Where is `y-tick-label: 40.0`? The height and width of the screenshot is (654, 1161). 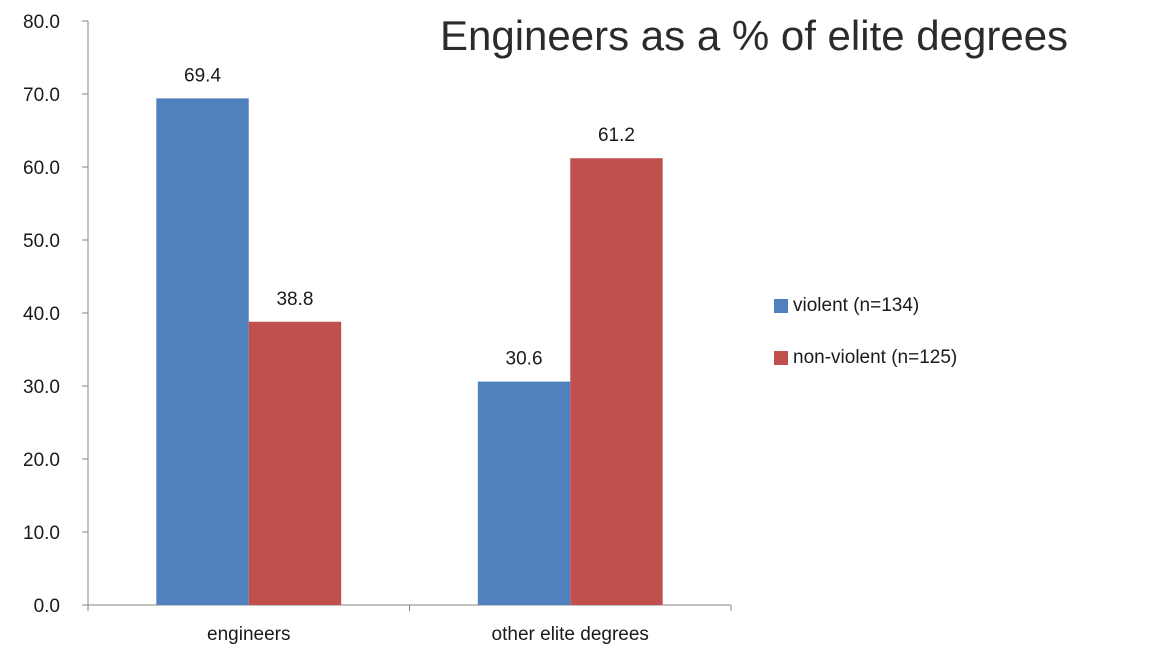
y-tick-label: 40.0 is located at coordinates (41, 314).